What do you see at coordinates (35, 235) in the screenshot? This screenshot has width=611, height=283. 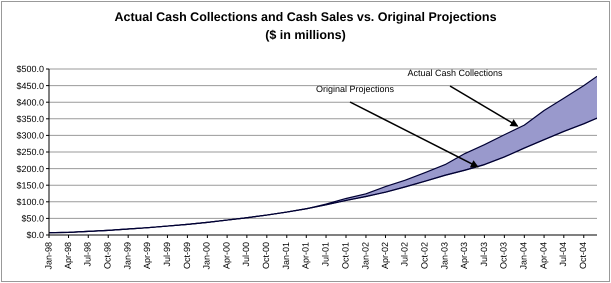 I see `y-tick-label: $0.0` at bounding box center [35, 235].